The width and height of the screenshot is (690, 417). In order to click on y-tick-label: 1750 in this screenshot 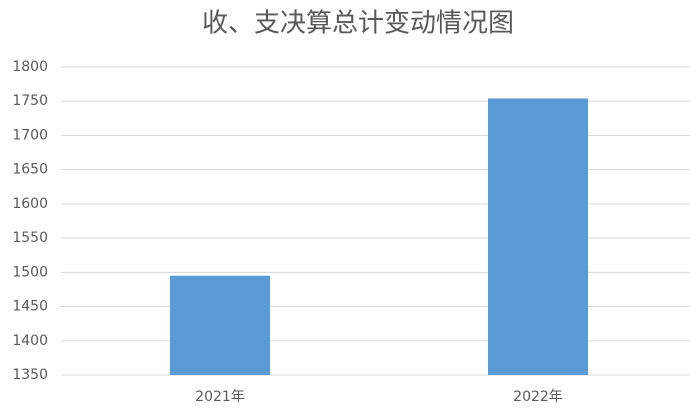, I will do `click(30, 101)`.